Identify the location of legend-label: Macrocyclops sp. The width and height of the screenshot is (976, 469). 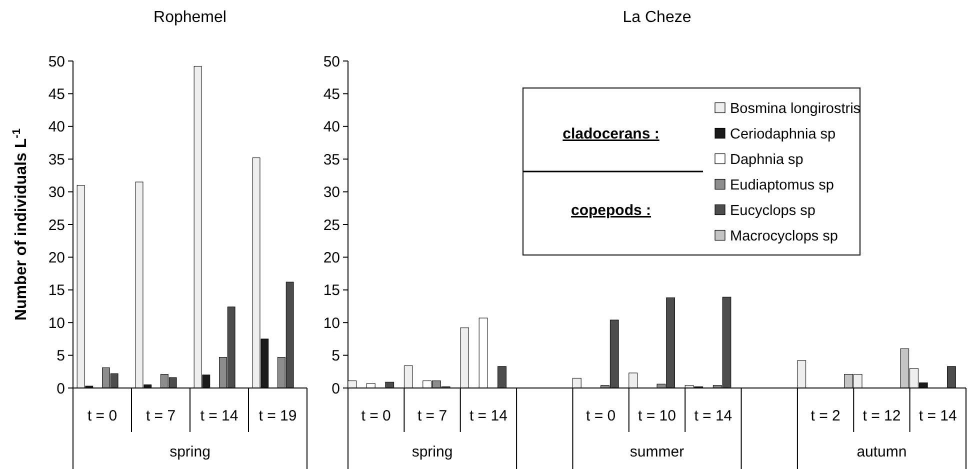
(784, 236).